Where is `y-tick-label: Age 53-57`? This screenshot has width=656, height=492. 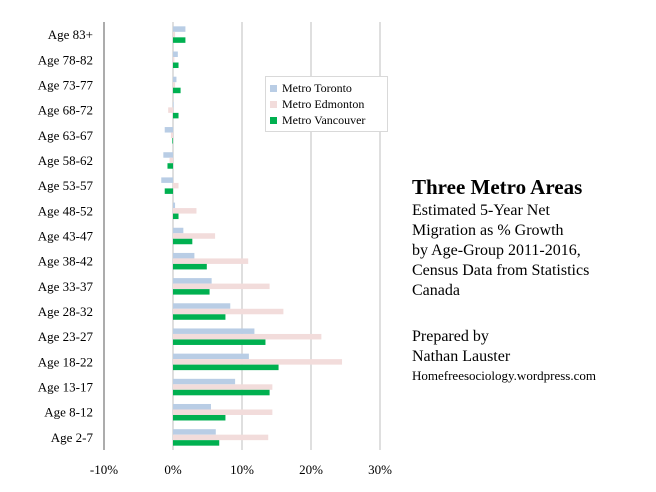
y-tick-label: Age 53-57 is located at coordinates (66, 185).